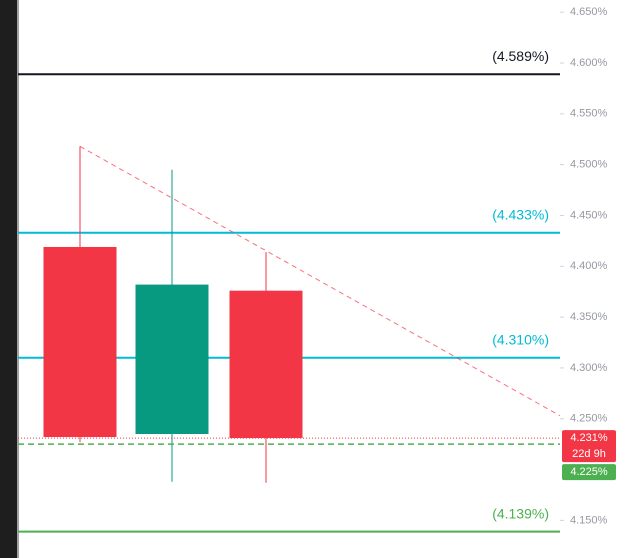  What do you see at coordinates (589, 446) in the screenshot?
I see `last-price-badge` at bounding box center [589, 446].